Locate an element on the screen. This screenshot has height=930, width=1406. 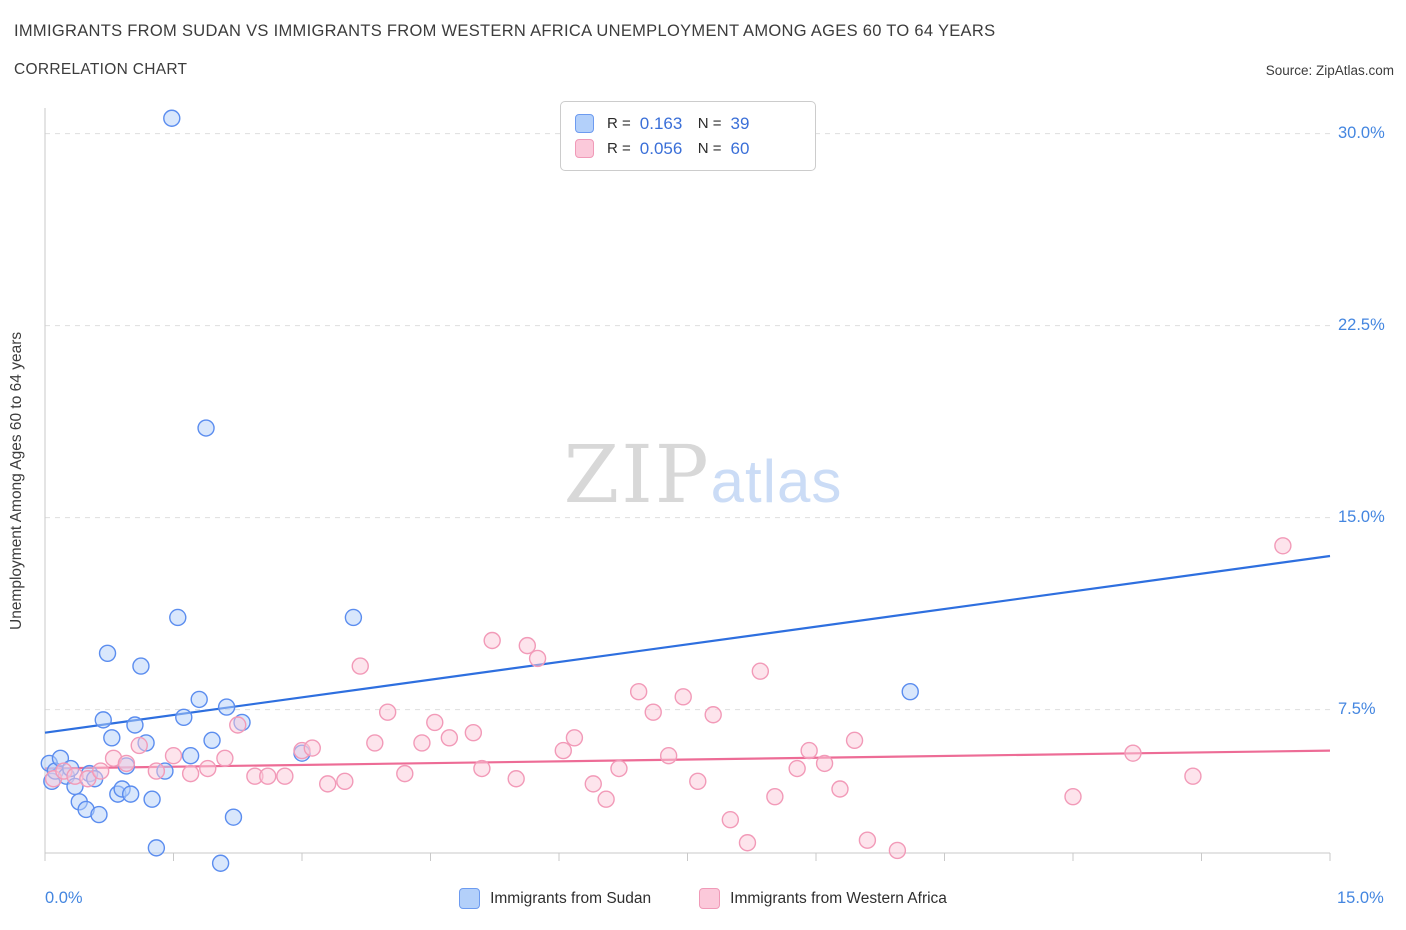
y-axis-title: Unemployment Among Ages 60 to 64 years is located at coordinates (16, 480).